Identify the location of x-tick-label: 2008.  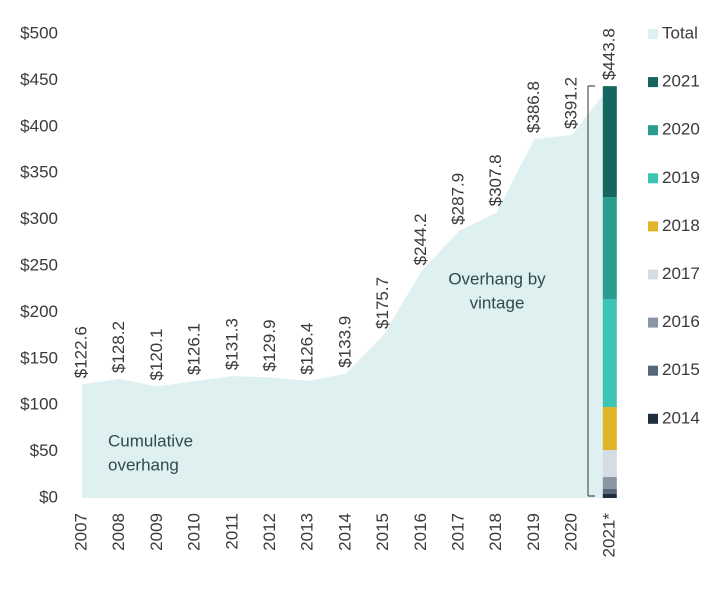
(118, 532).